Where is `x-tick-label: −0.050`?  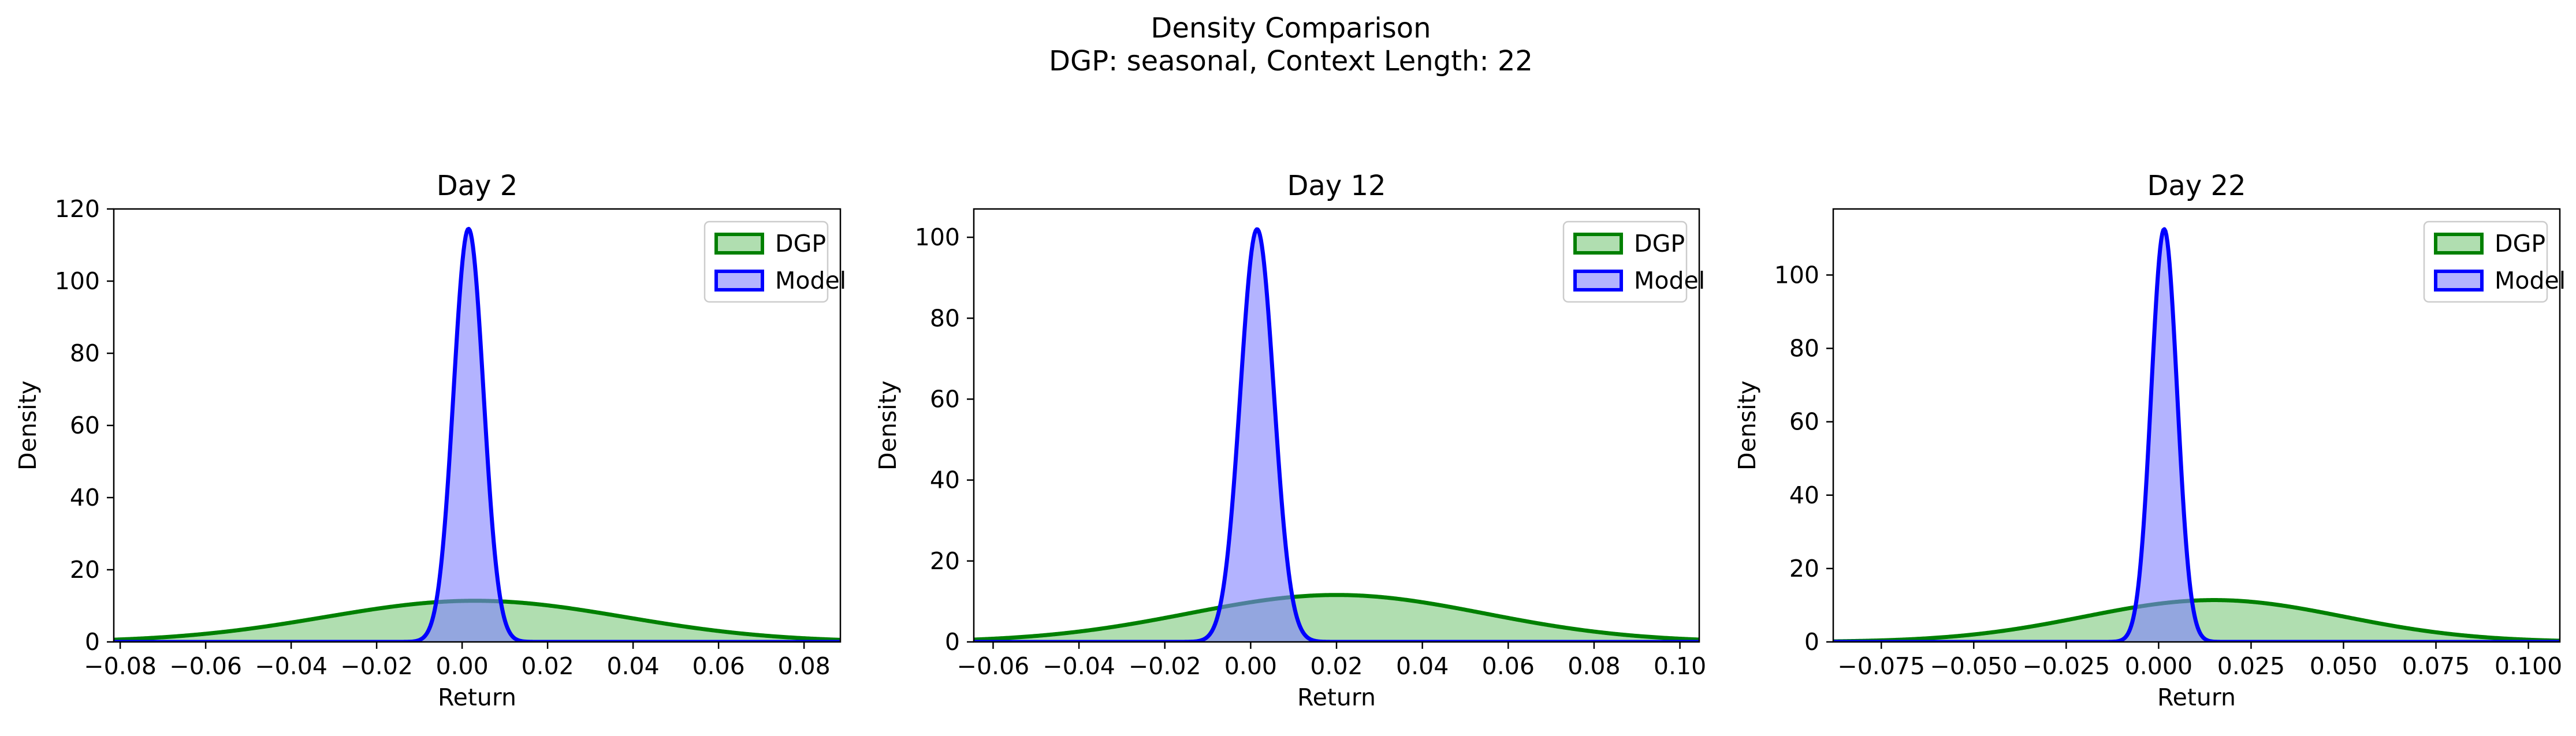 x-tick-label: −0.050 is located at coordinates (1973, 666).